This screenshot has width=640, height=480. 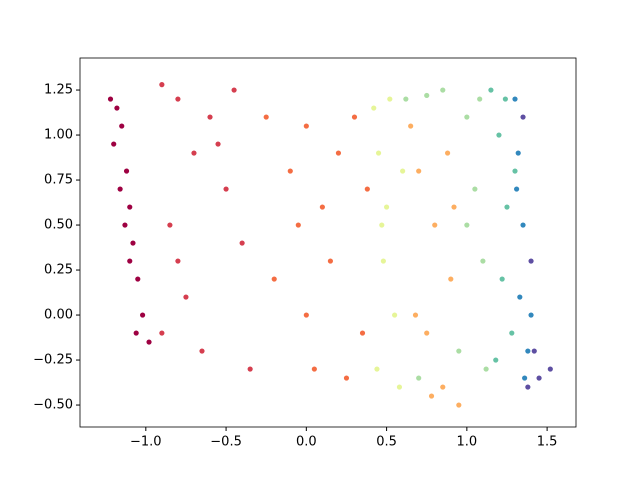 I want to click on x-tick-label: 0.0, so click(x=306, y=442).